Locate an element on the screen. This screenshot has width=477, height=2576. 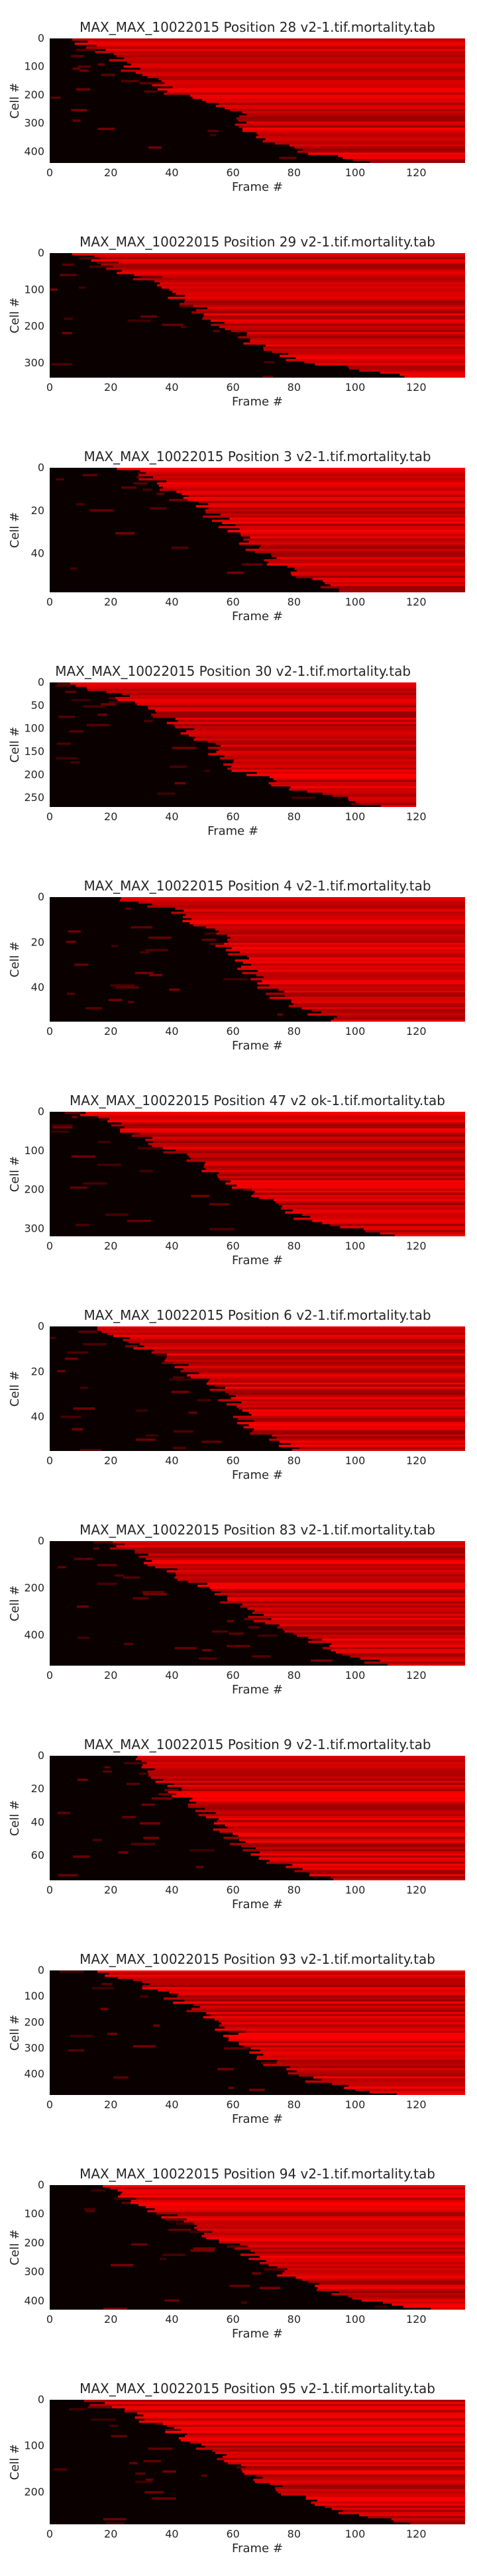
x-tick-label: 60 is located at coordinates (233, 173).